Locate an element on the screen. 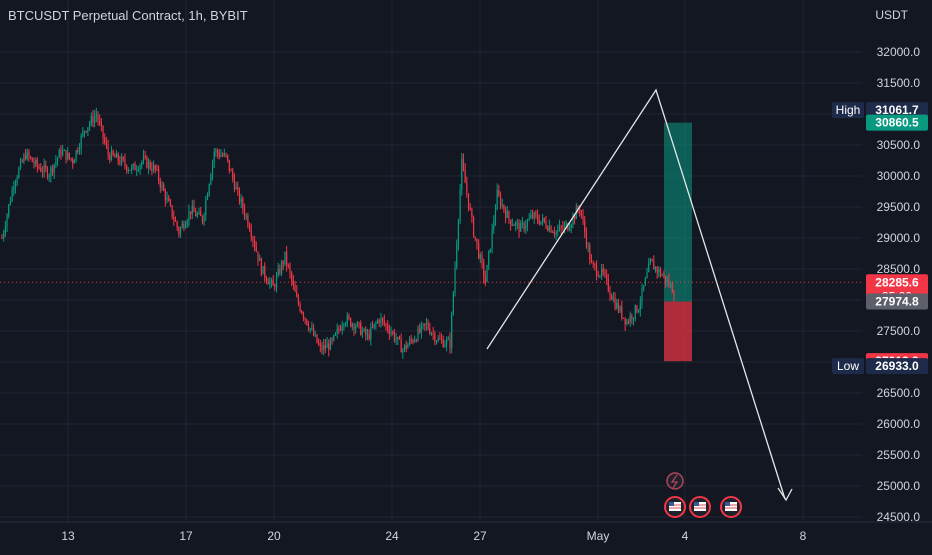 The width and height of the screenshot is (932, 555). x-tick-label: 24 is located at coordinates (392, 536).